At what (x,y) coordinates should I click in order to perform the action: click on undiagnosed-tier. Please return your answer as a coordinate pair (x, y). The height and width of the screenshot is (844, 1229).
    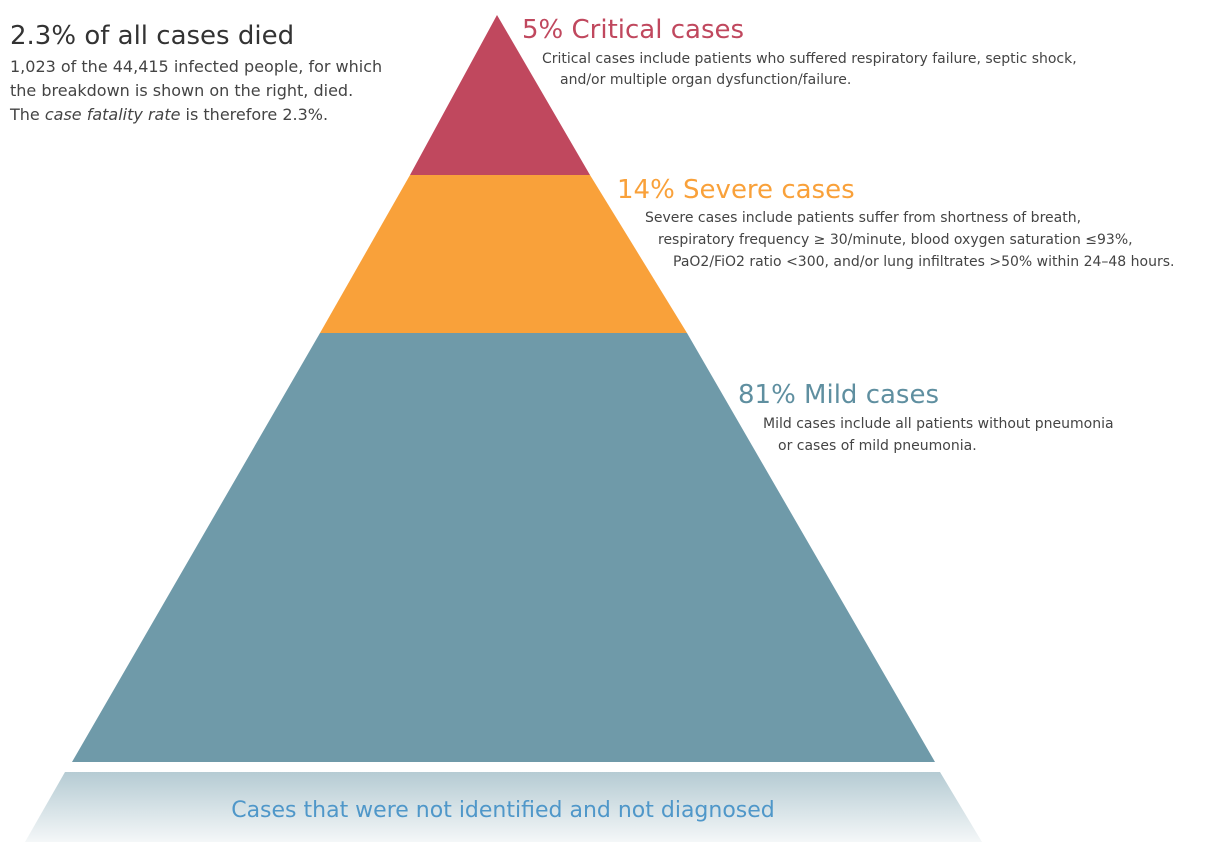
    Looking at the image, I should click on (503, 807).